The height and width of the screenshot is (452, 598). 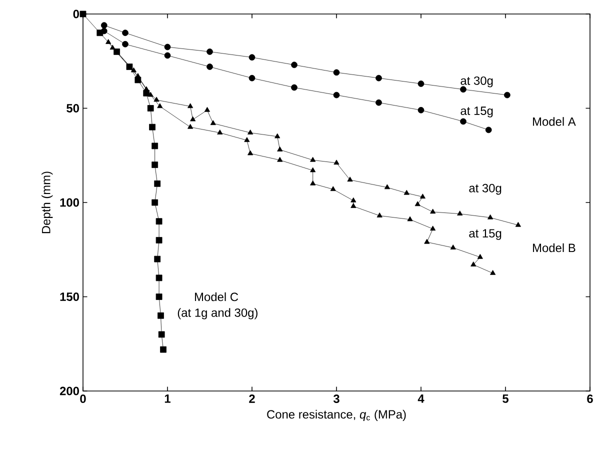 I want to click on annotation: (at 1g and 30g), so click(x=218, y=314).